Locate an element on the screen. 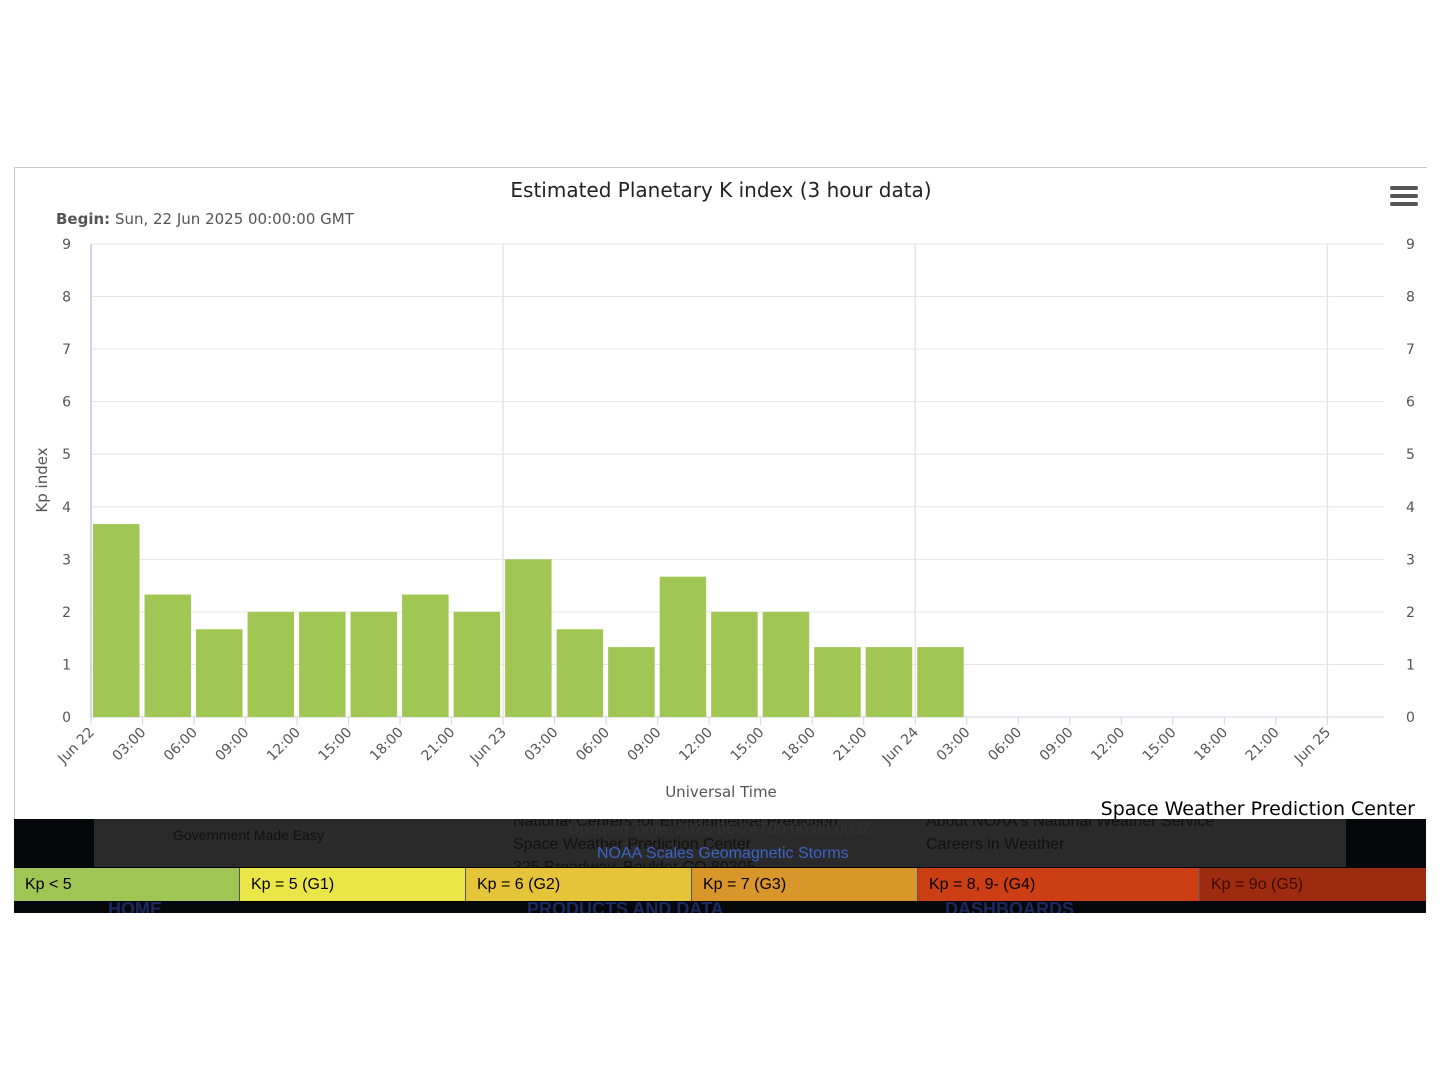  scale-cell-g2: Kp = 6 (G2) is located at coordinates (579, 884).